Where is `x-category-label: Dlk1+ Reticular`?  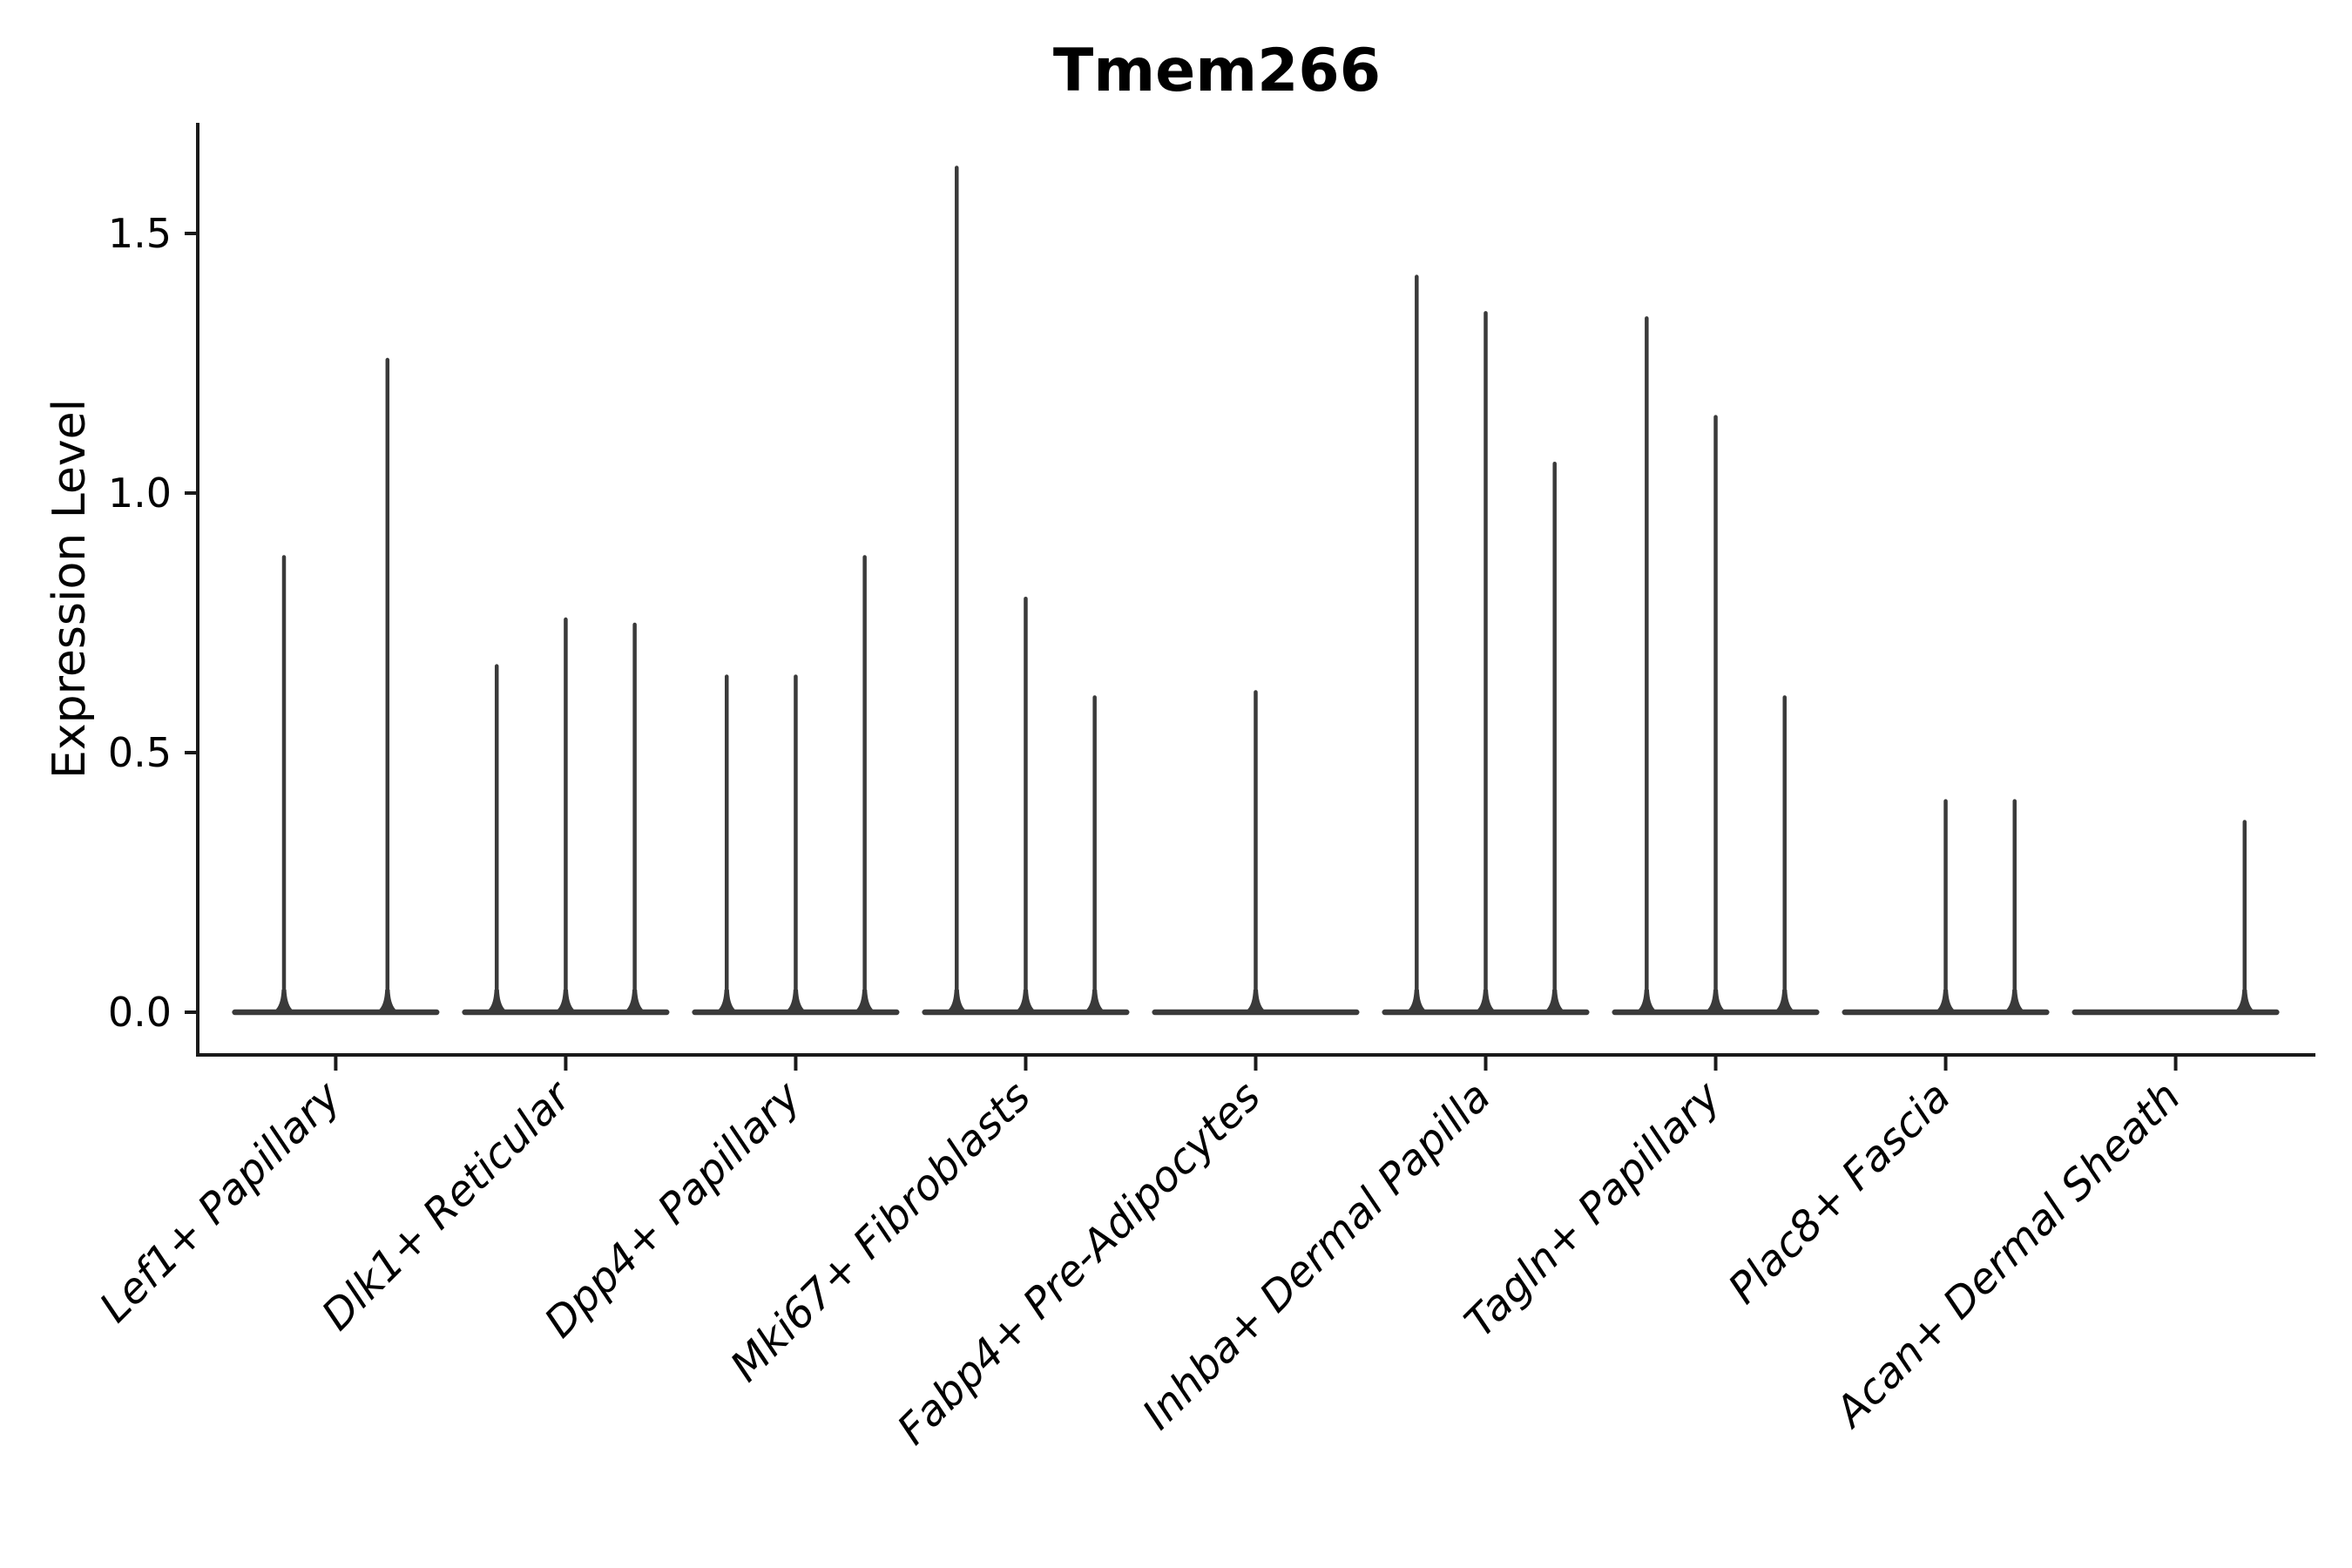 x-category-label: Dlk1+ Reticular is located at coordinates (448, 1206).